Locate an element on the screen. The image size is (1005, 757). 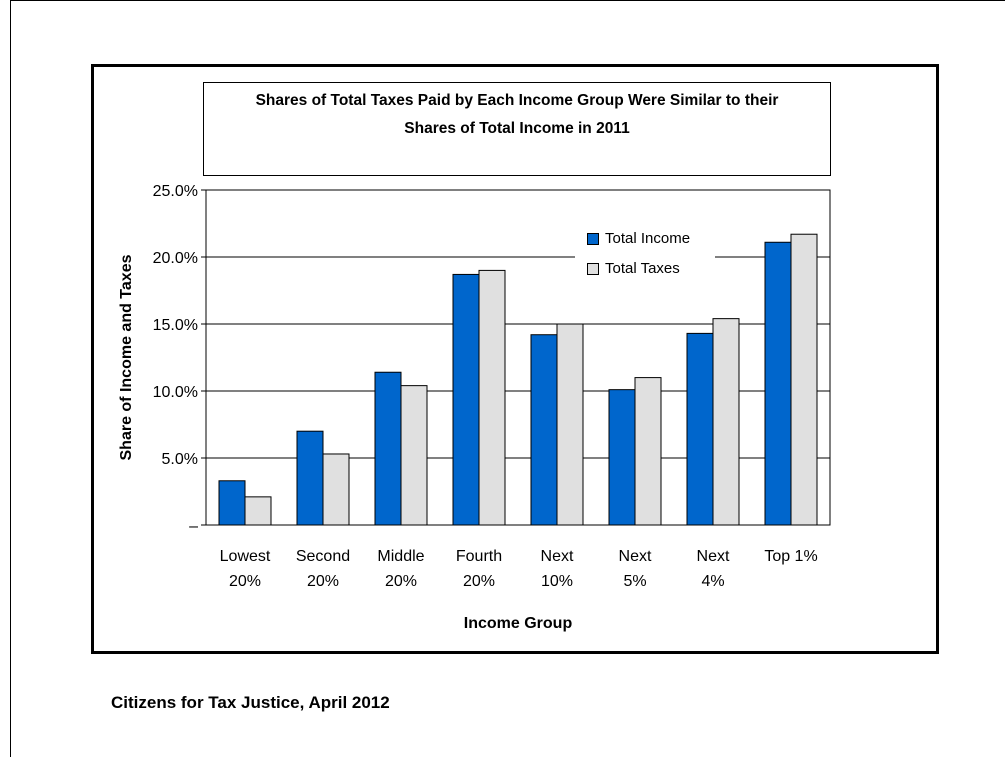
chart-title-line-2: Shares of Total Income in 2011 is located at coordinates (517, 128).